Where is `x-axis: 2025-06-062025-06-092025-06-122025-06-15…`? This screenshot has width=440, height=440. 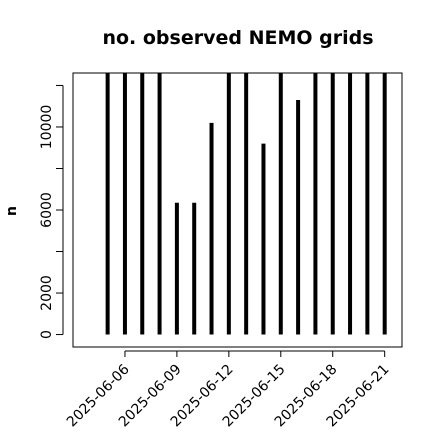 x-axis: 2025-06-062025-06-092025-06-122025-06-15… is located at coordinates (228, 390).